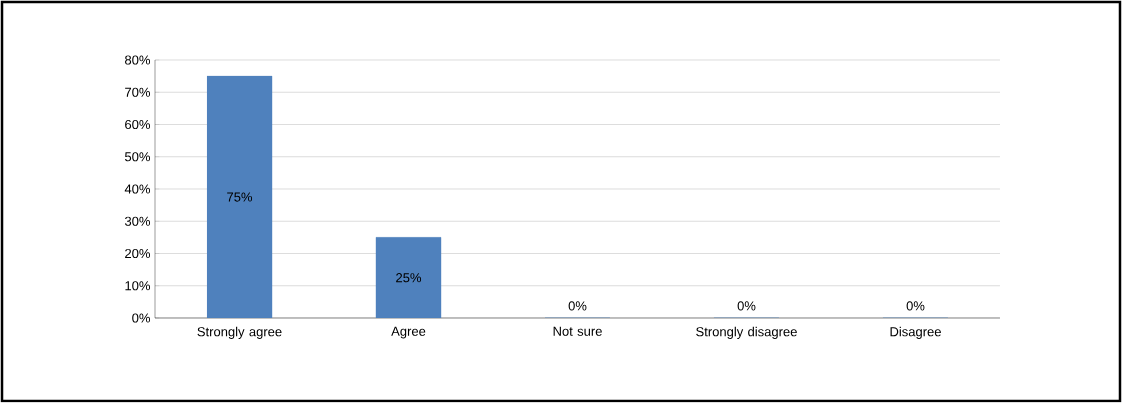  I want to click on y-tick-label: 50%, so click(137, 157).